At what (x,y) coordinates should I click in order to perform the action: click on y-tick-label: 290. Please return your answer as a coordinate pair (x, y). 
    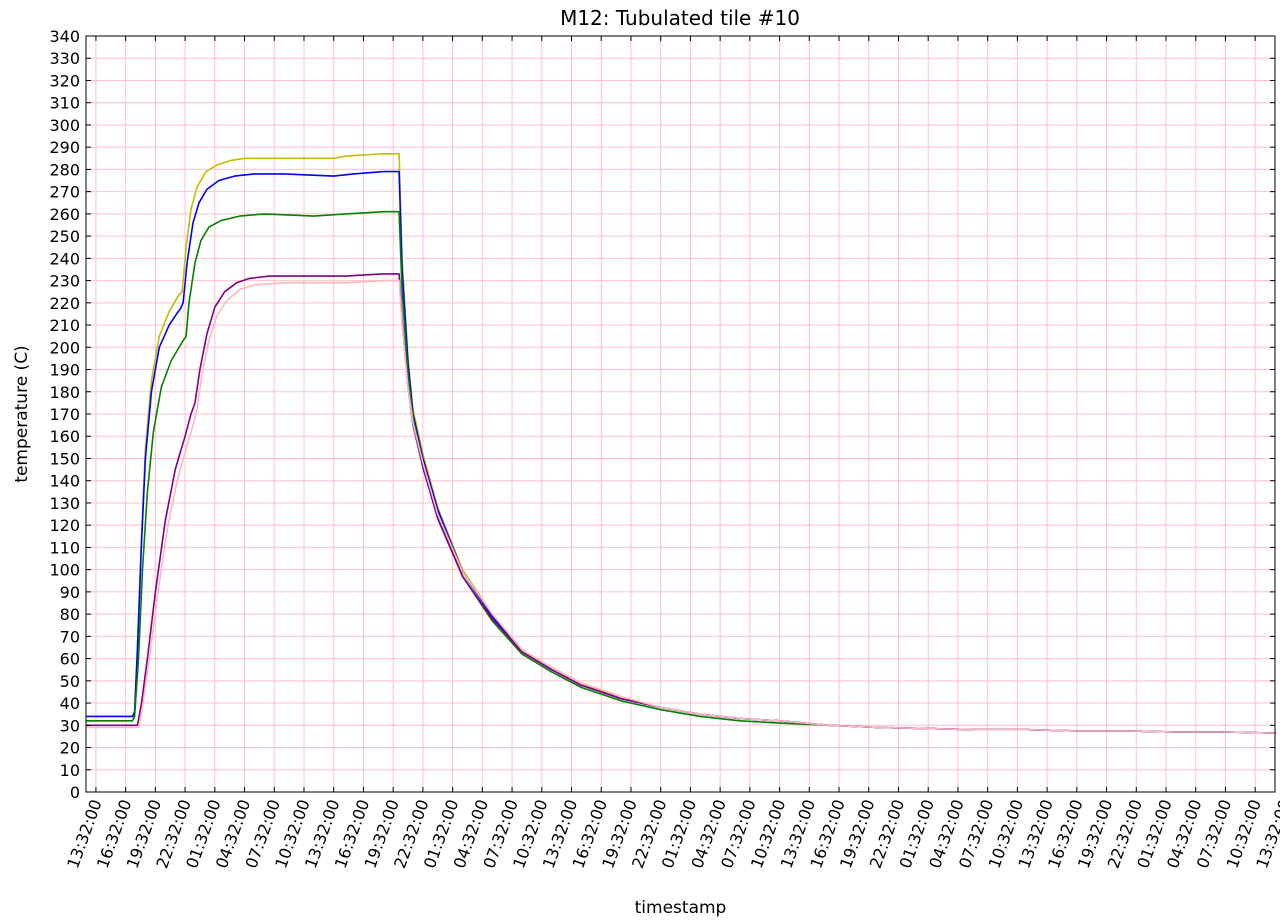
    Looking at the image, I should click on (64, 147).